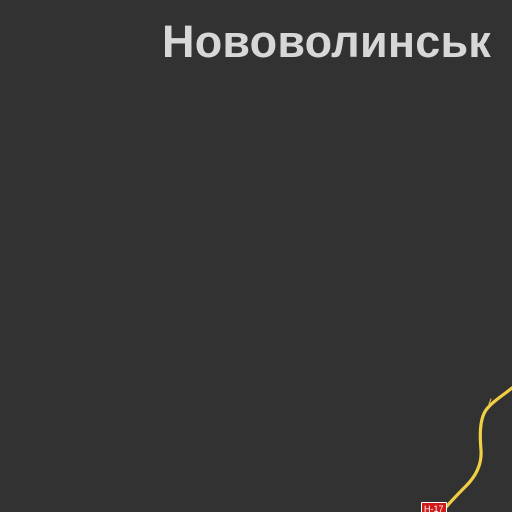 The height and width of the screenshot is (512, 512). Describe the element at coordinates (326, 42) in the screenshot. I see `city-label: Нововолинськ` at that location.